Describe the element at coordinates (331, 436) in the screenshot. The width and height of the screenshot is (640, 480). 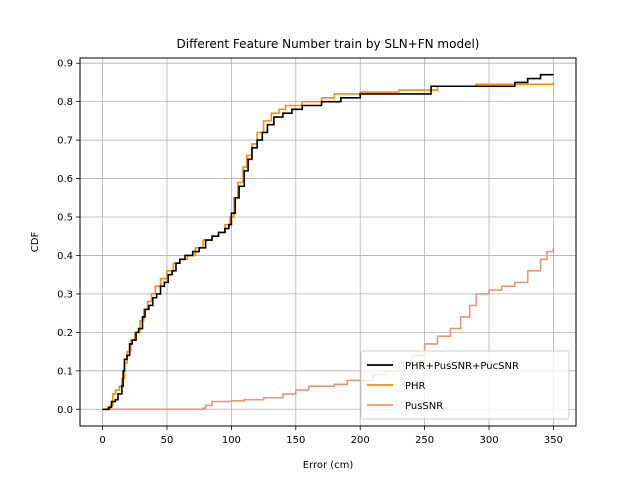
I see `x-axis-ticks: 0 50 100 150 200 250 300 350` at that location.